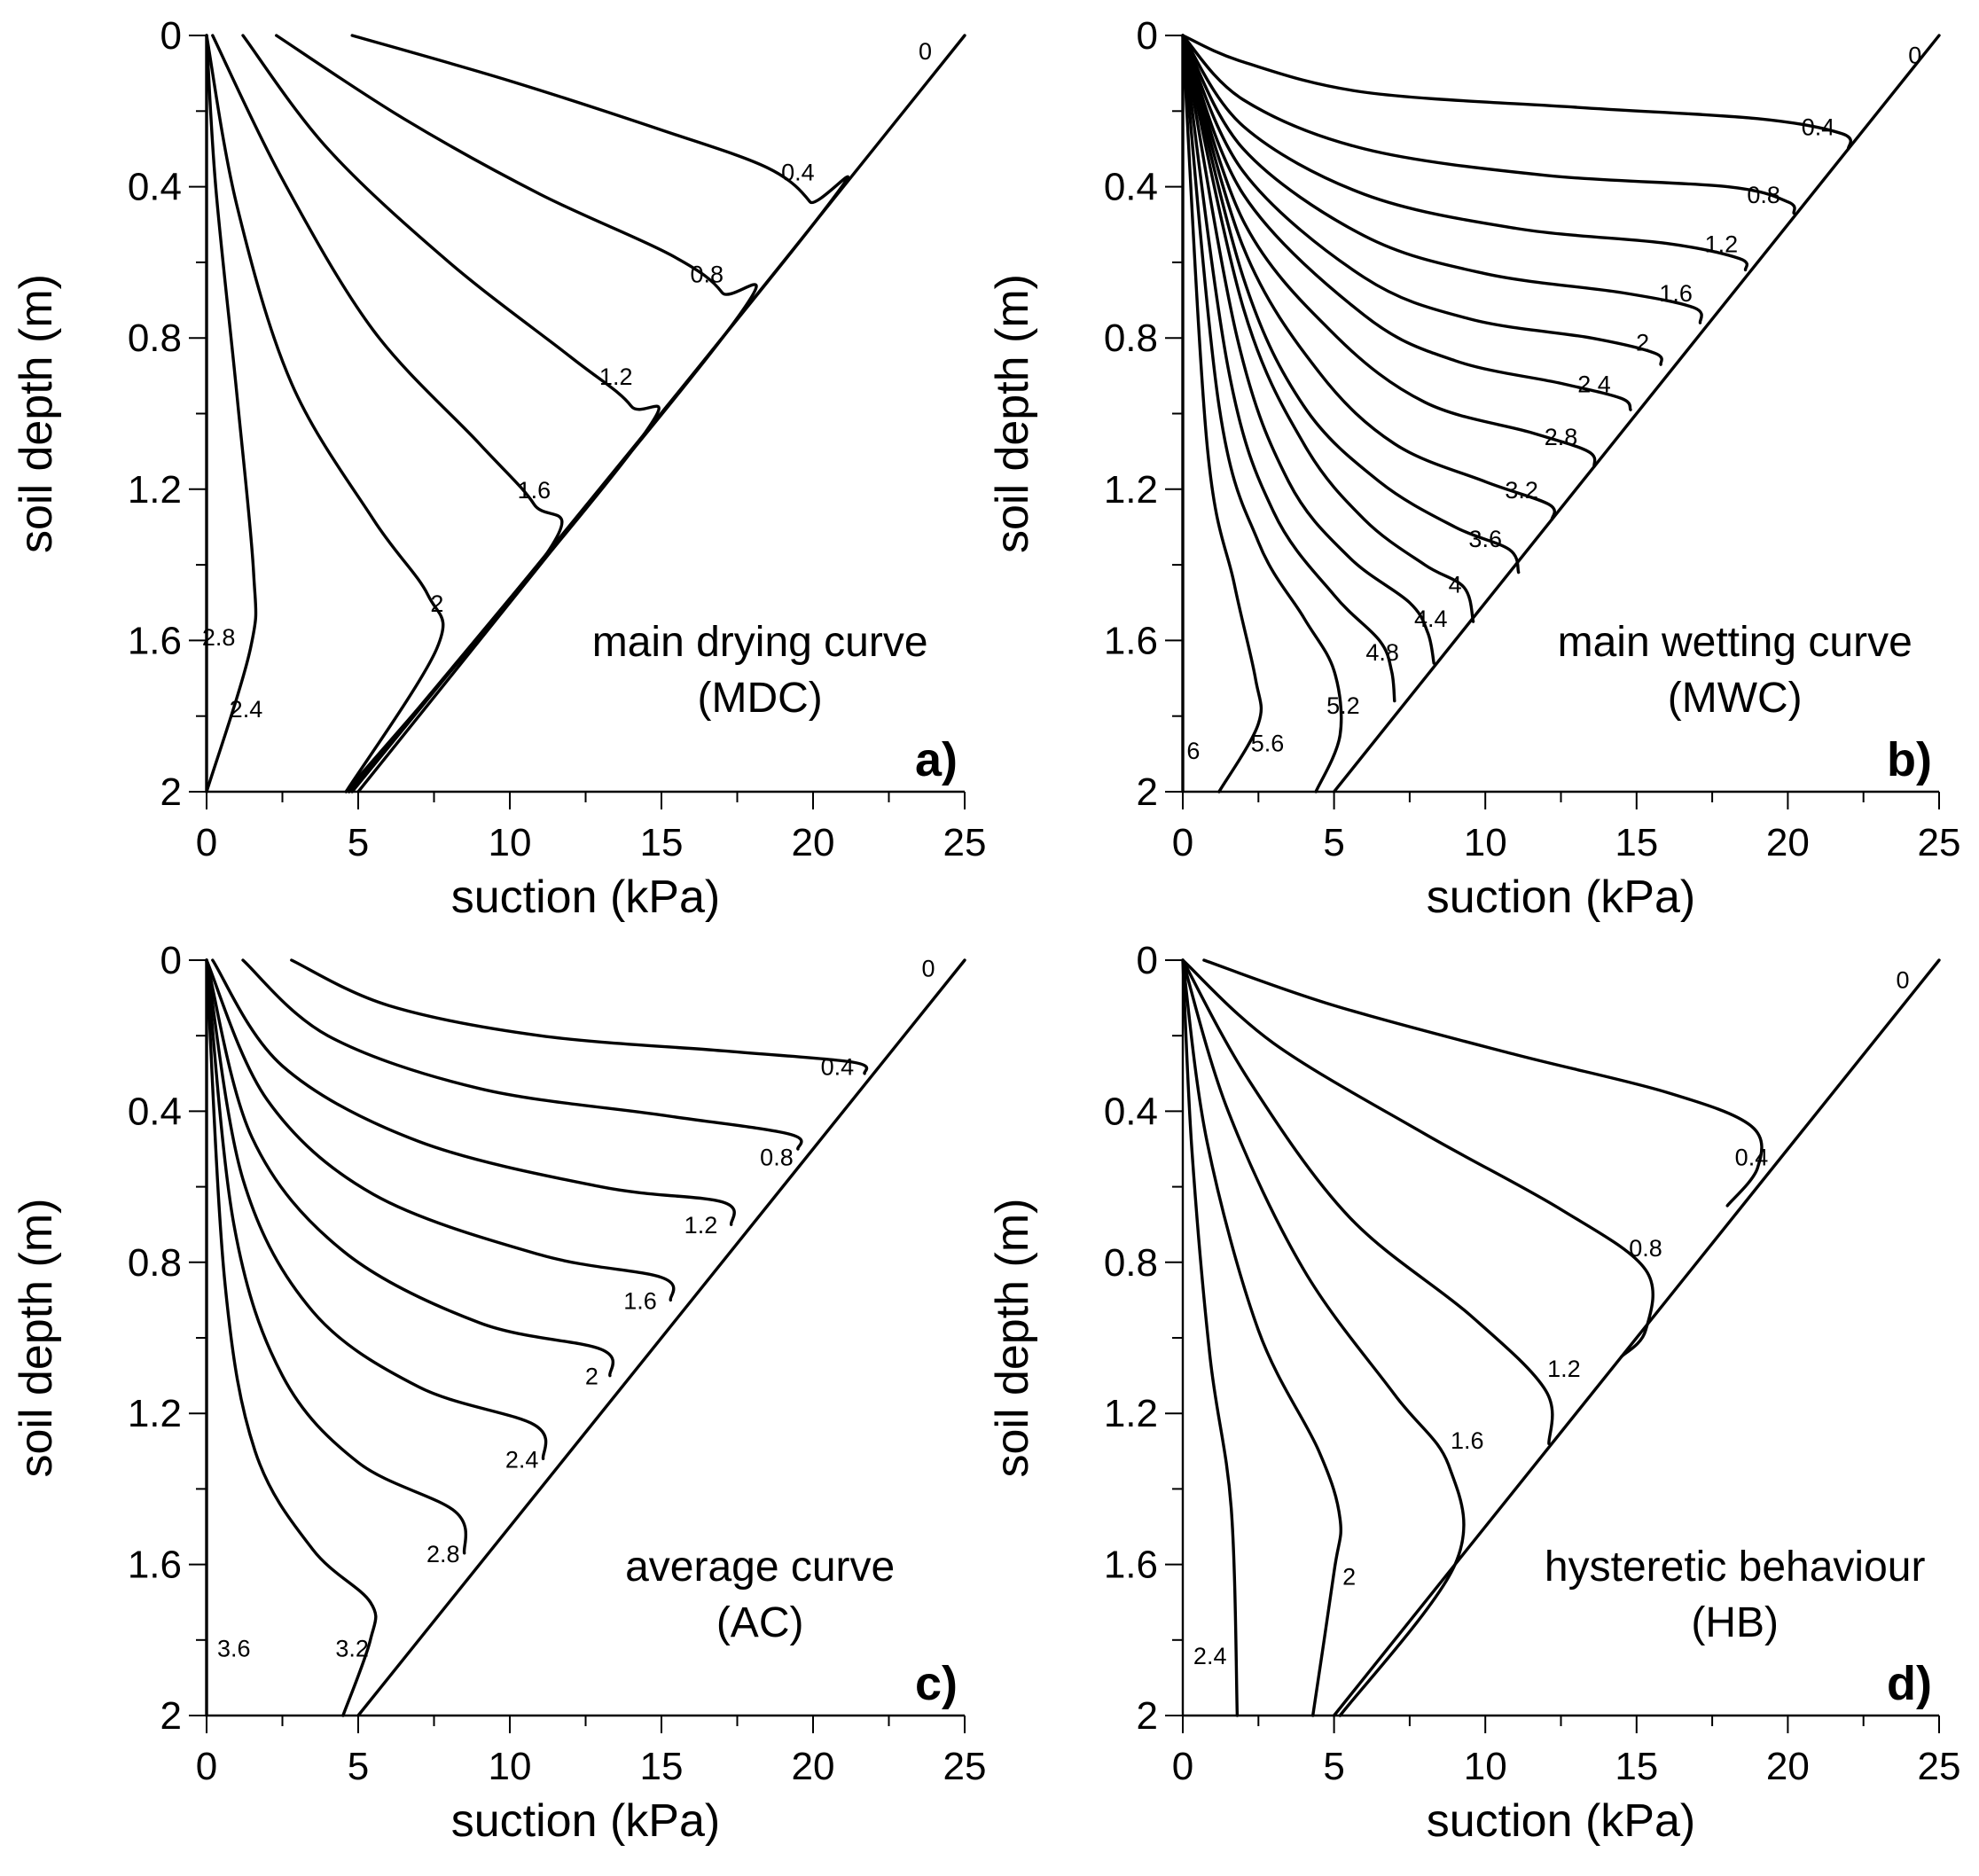  I want to click on curve-t-4.8, so click(1288, 368).